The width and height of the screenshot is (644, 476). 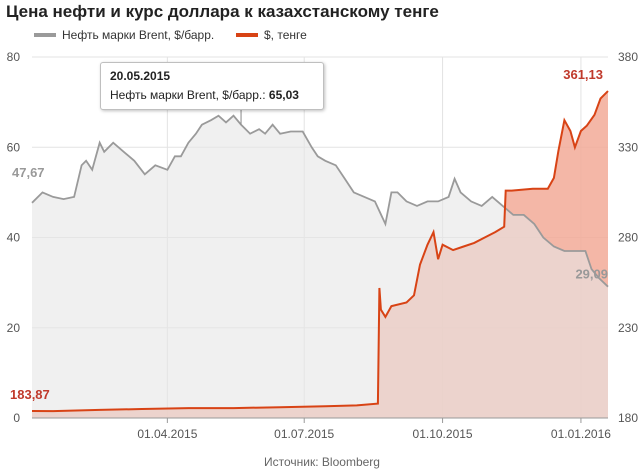 What do you see at coordinates (628, 57) in the screenshot?
I see `y-right-tick-label: 380` at bounding box center [628, 57].